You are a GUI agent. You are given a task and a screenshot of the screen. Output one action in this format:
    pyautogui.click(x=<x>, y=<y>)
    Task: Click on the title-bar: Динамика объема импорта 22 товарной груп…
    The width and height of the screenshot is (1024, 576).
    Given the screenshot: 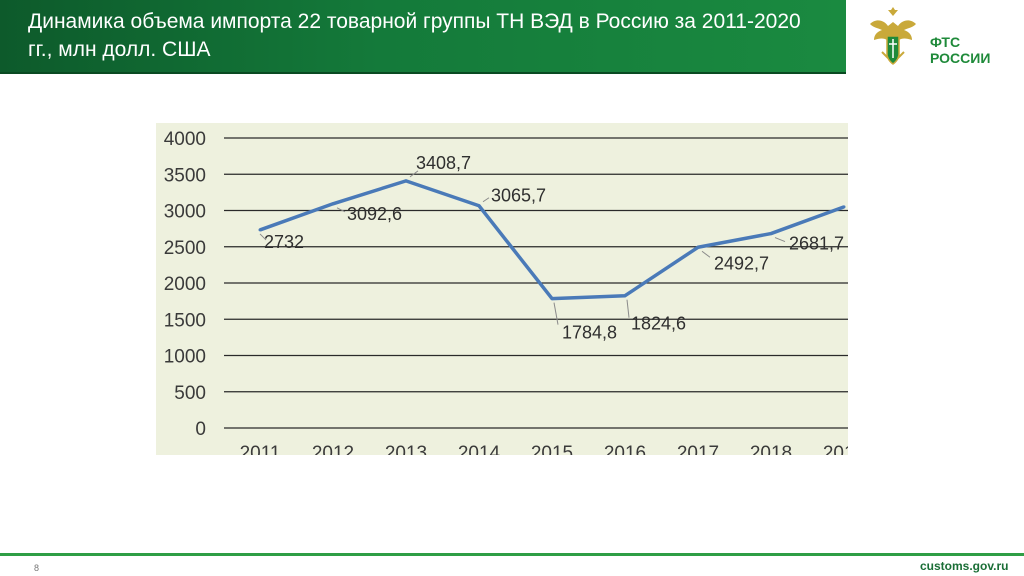 What is the action you would take?
    pyautogui.click(x=423, y=37)
    